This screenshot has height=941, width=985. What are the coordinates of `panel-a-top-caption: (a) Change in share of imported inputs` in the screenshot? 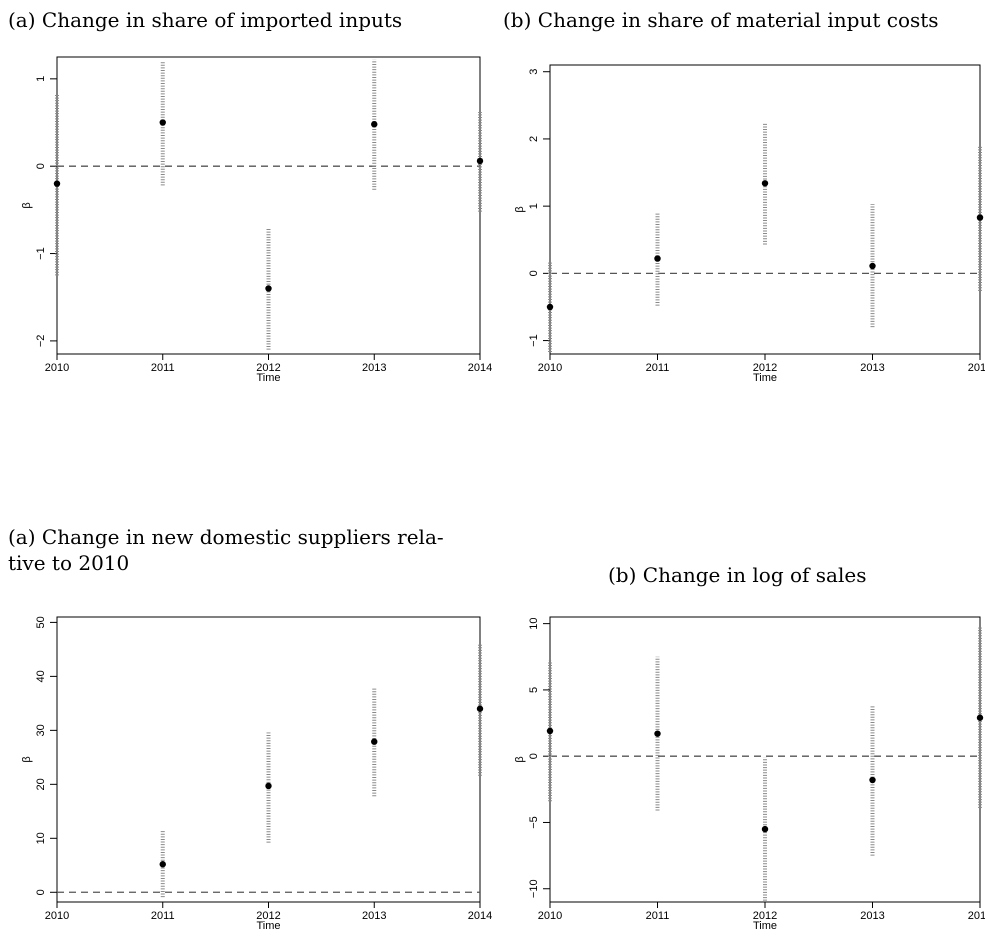 It's located at (205, 20).